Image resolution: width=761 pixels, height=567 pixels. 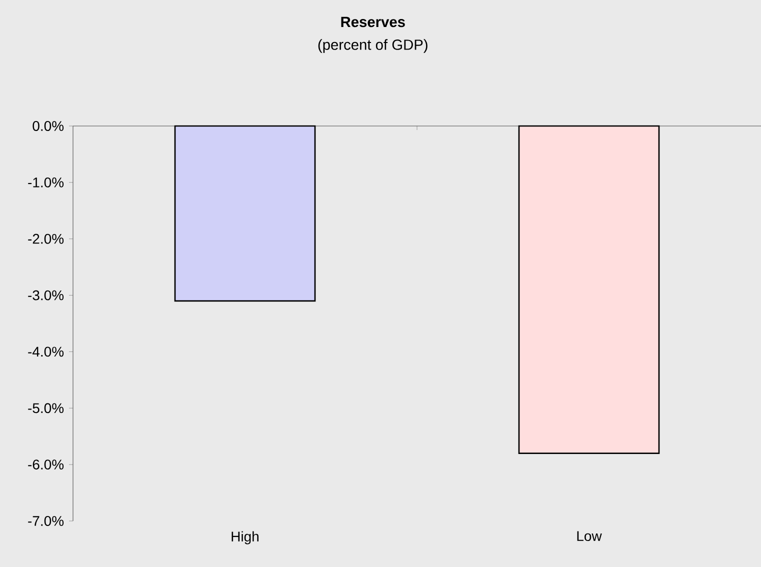 What do you see at coordinates (46, 408) in the screenshot?
I see `y-tick-label: -5.0%` at bounding box center [46, 408].